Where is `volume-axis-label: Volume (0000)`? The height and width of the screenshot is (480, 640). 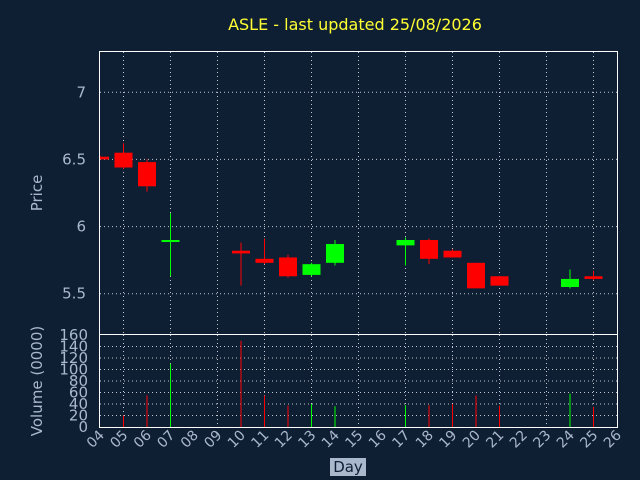 volume-axis-label: Volume (0000) is located at coordinates (37, 381).